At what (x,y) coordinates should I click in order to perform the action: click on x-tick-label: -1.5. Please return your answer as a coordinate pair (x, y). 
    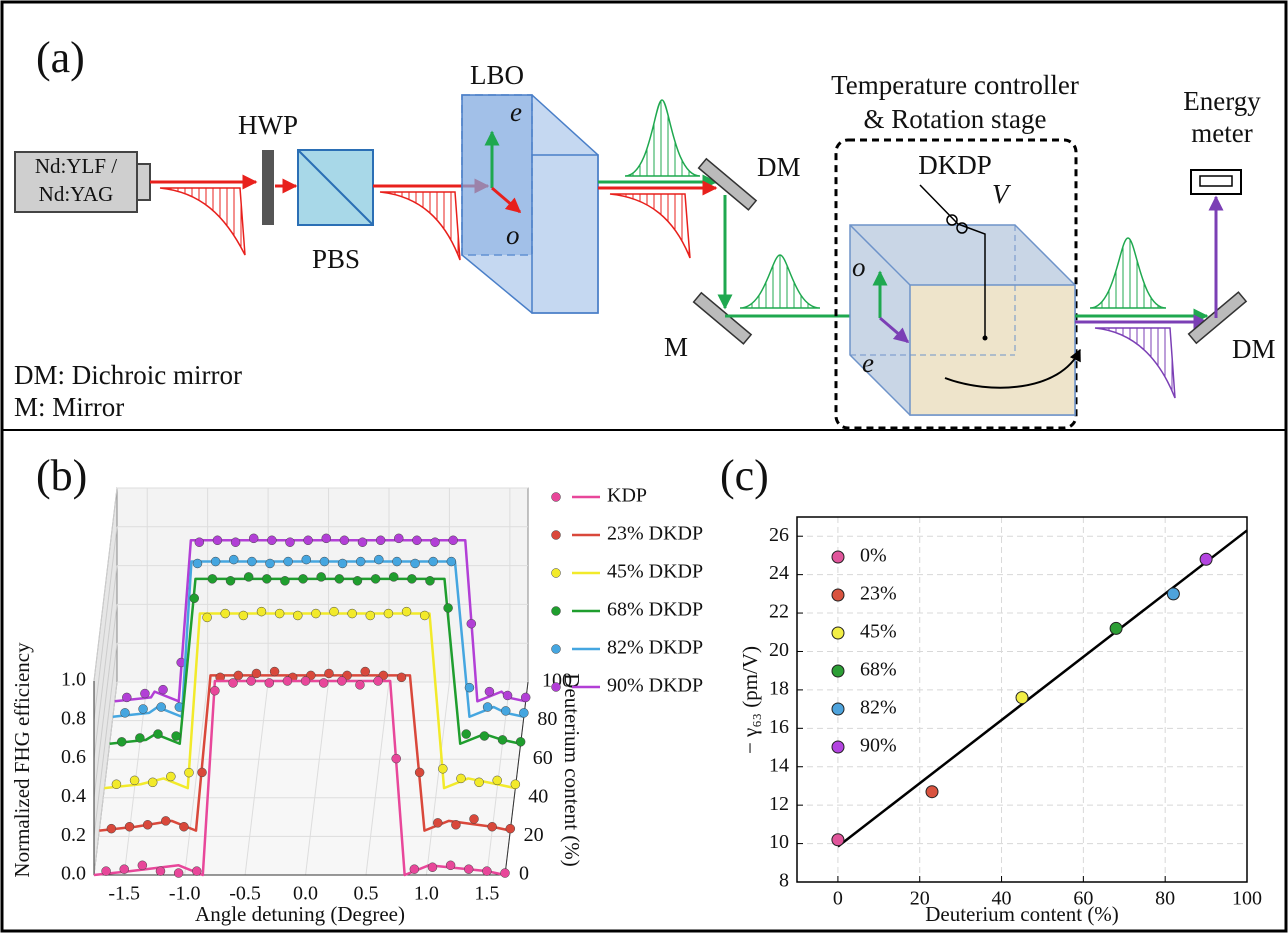
    Looking at the image, I should click on (124, 894).